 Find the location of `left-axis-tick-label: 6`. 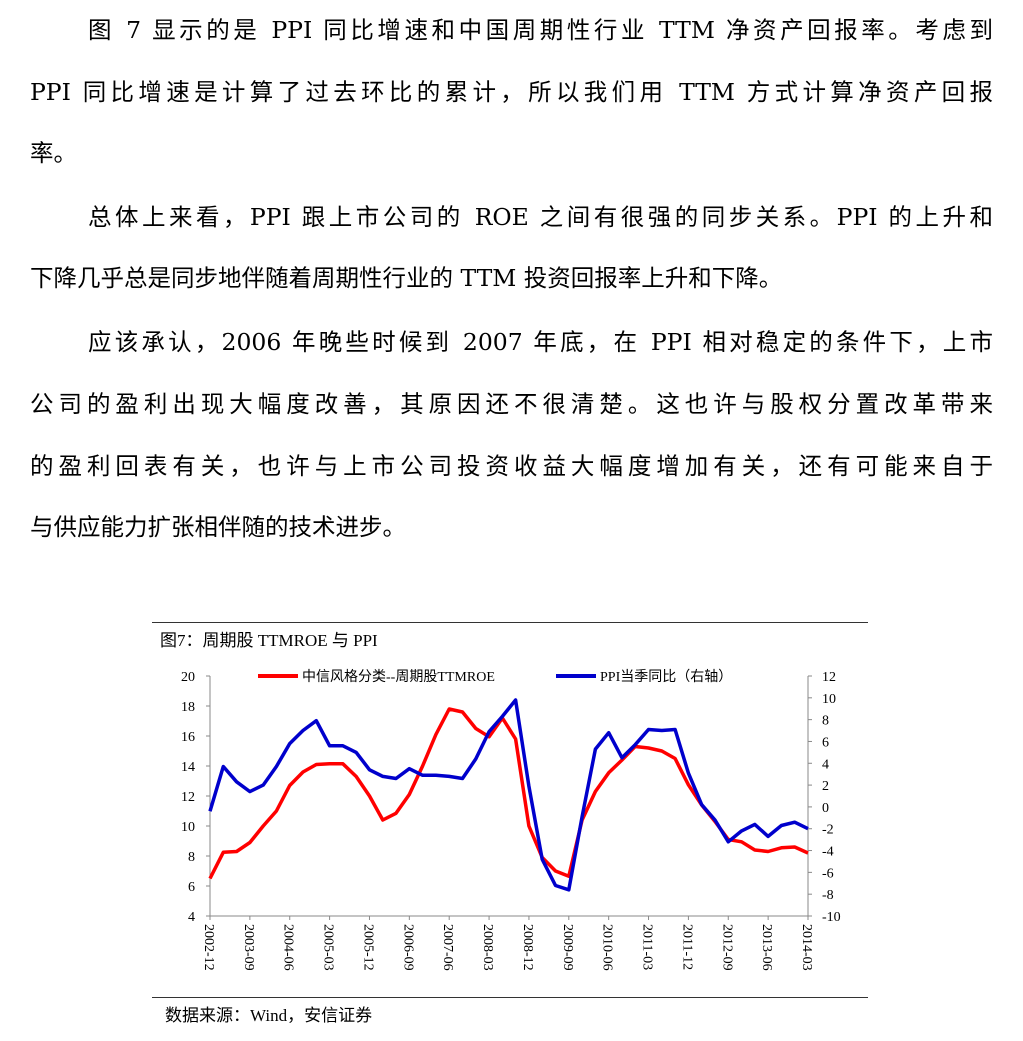

left-axis-tick-label: 6 is located at coordinates (191, 887).